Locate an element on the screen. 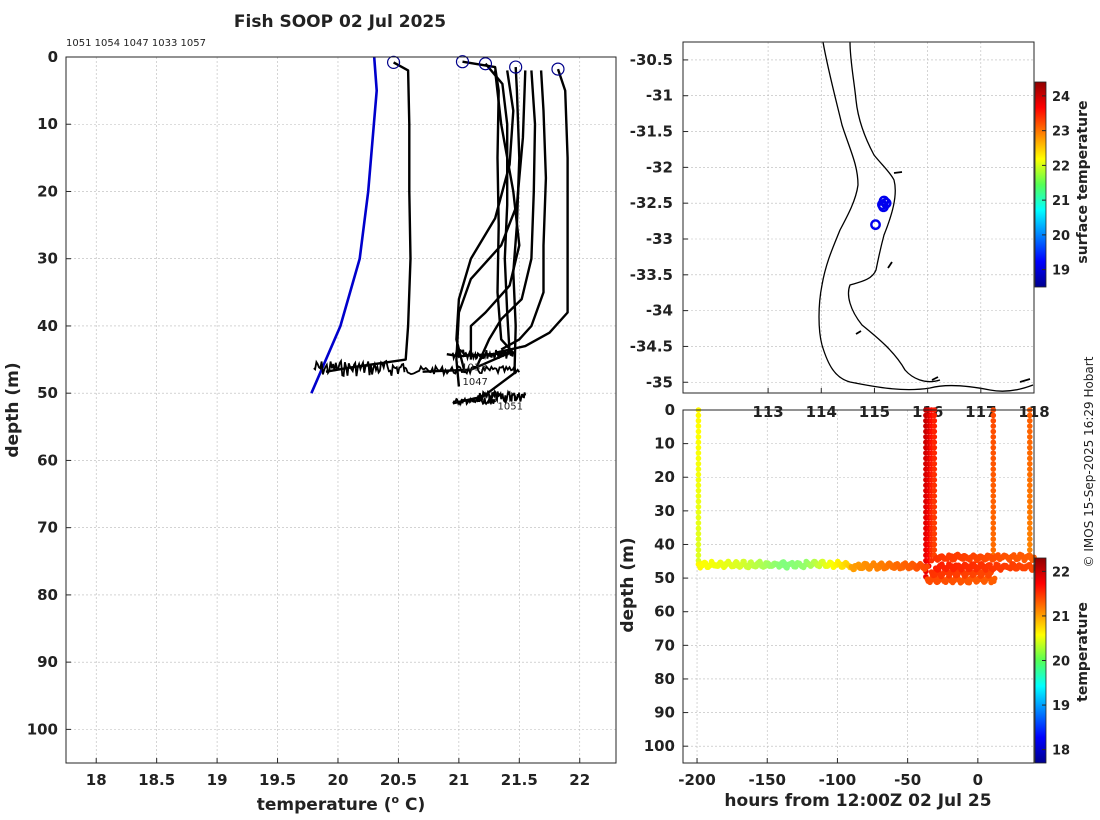 The width and height of the screenshot is (1100, 820). profile-line-profile-c is located at coordinates (466, 217).